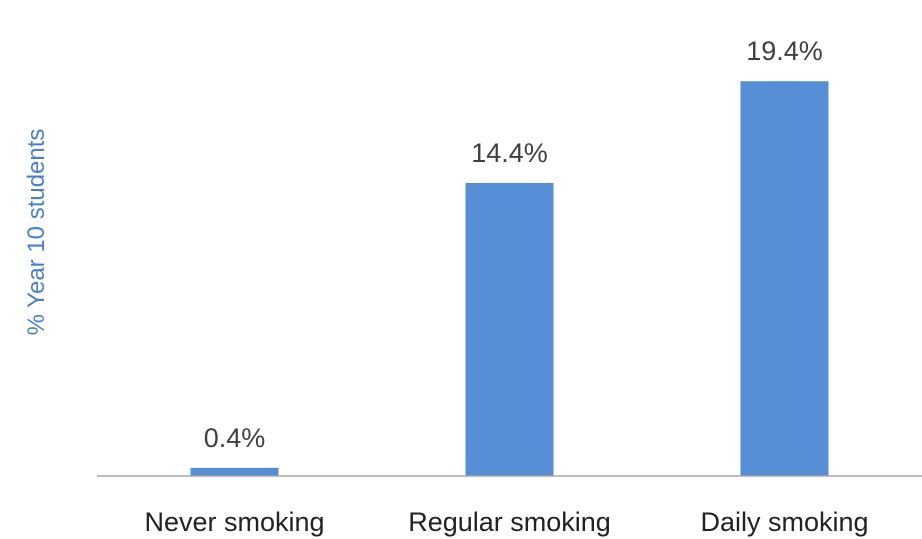 The image size is (922, 539). I want to click on y-axis-label: % Year 10 students, so click(36, 232).